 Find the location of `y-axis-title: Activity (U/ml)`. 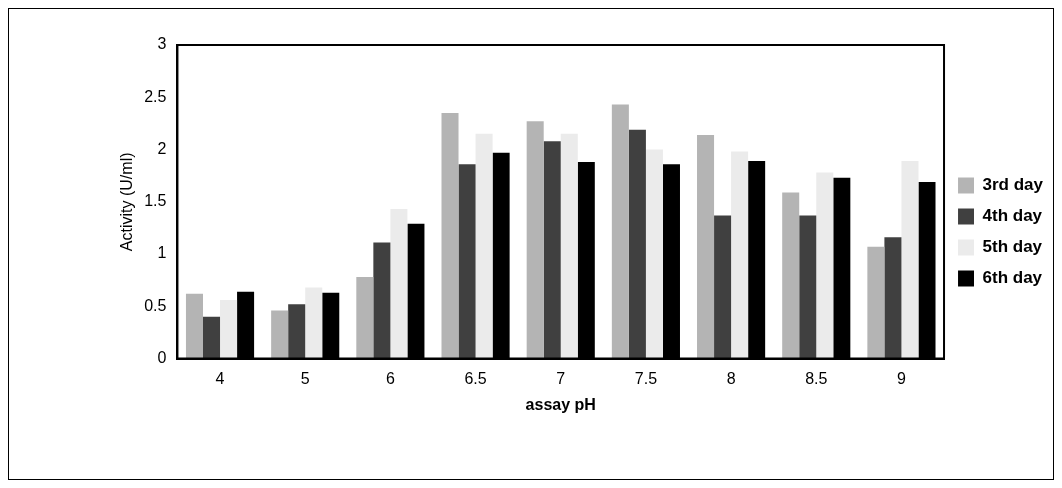

y-axis-title: Activity (U/ml) is located at coordinates (127, 202).